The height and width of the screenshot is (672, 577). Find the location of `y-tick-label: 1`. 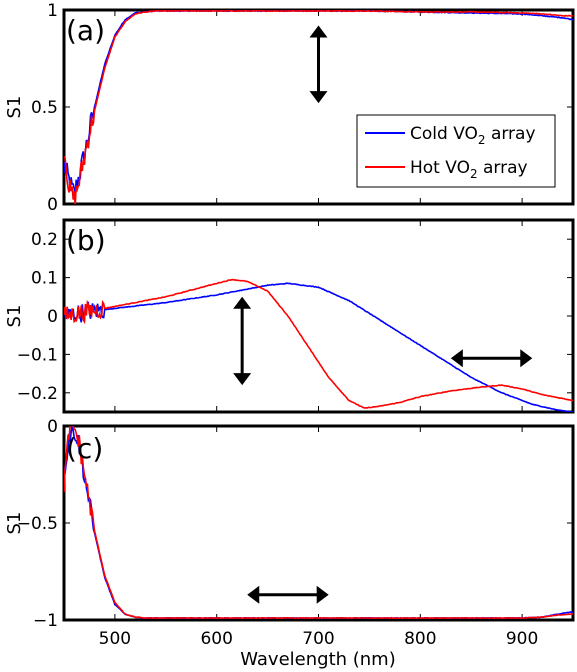

y-tick-label: 1 is located at coordinates (52, 11).